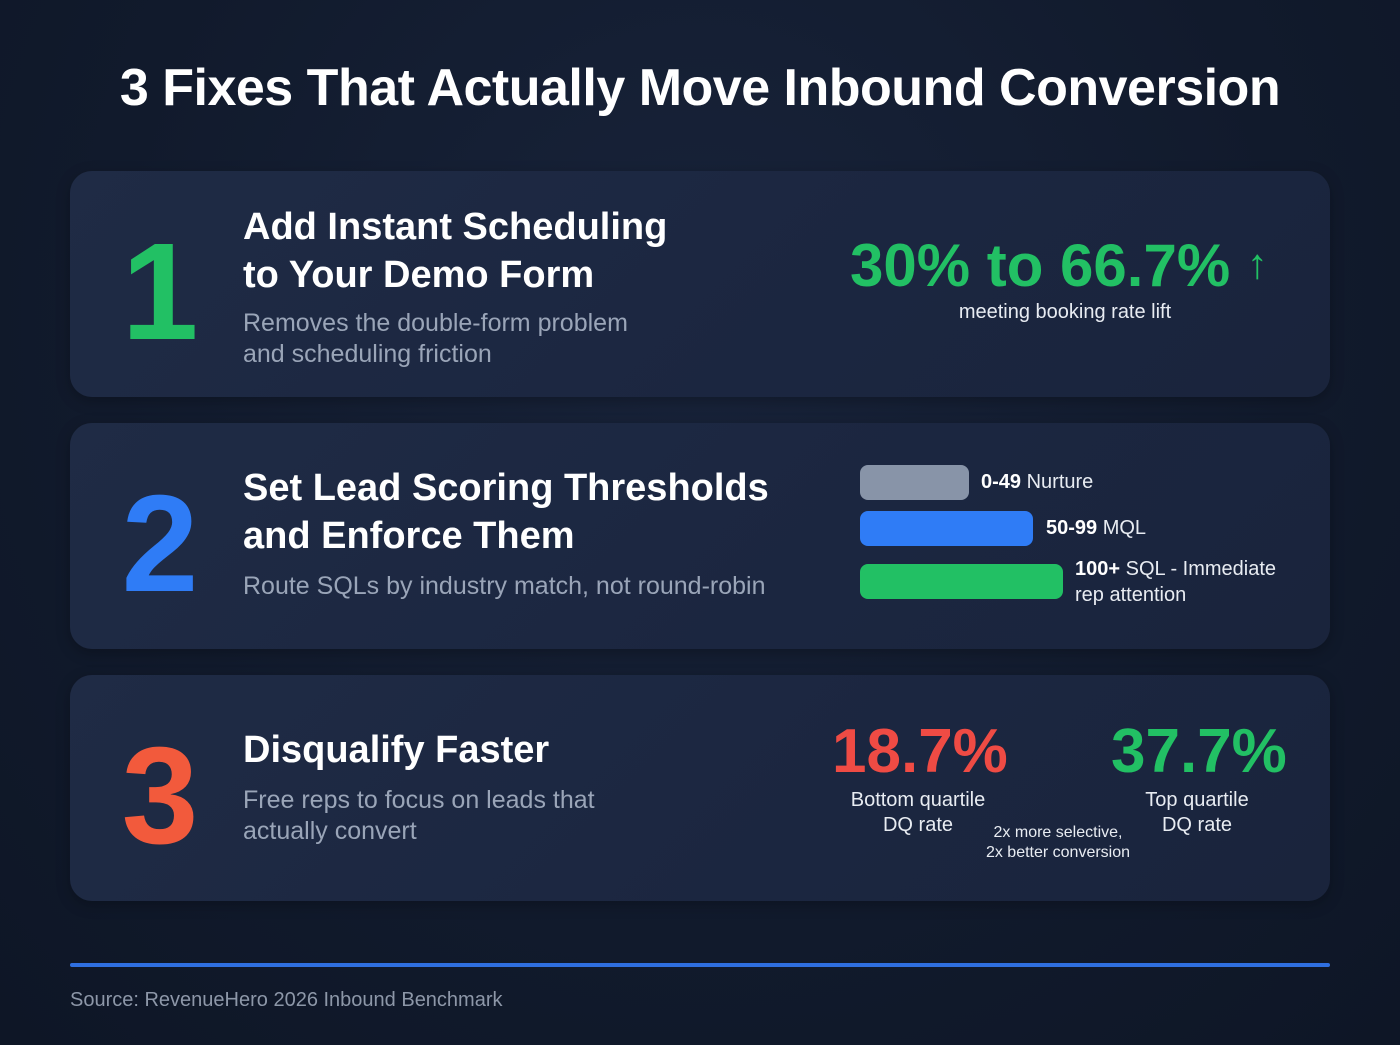  Describe the element at coordinates (1065, 312) in the screenshot. I see `stat-caption: meeting booking rate lift` at that location.